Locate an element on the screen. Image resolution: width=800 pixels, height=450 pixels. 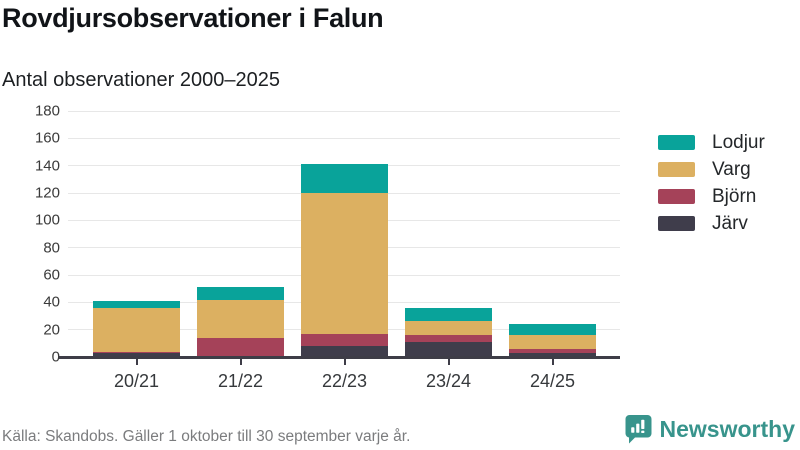
legend-label-järv: Järv is located at coordinates (730, 223).